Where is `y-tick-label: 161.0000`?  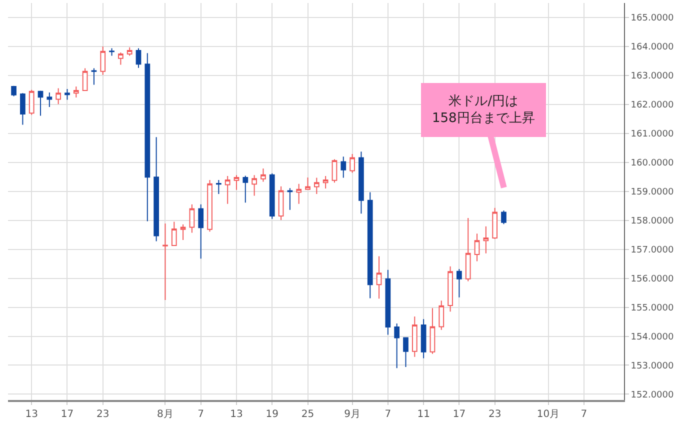
y-tick-label: 161.0000 is located at coordinates (652, 135).